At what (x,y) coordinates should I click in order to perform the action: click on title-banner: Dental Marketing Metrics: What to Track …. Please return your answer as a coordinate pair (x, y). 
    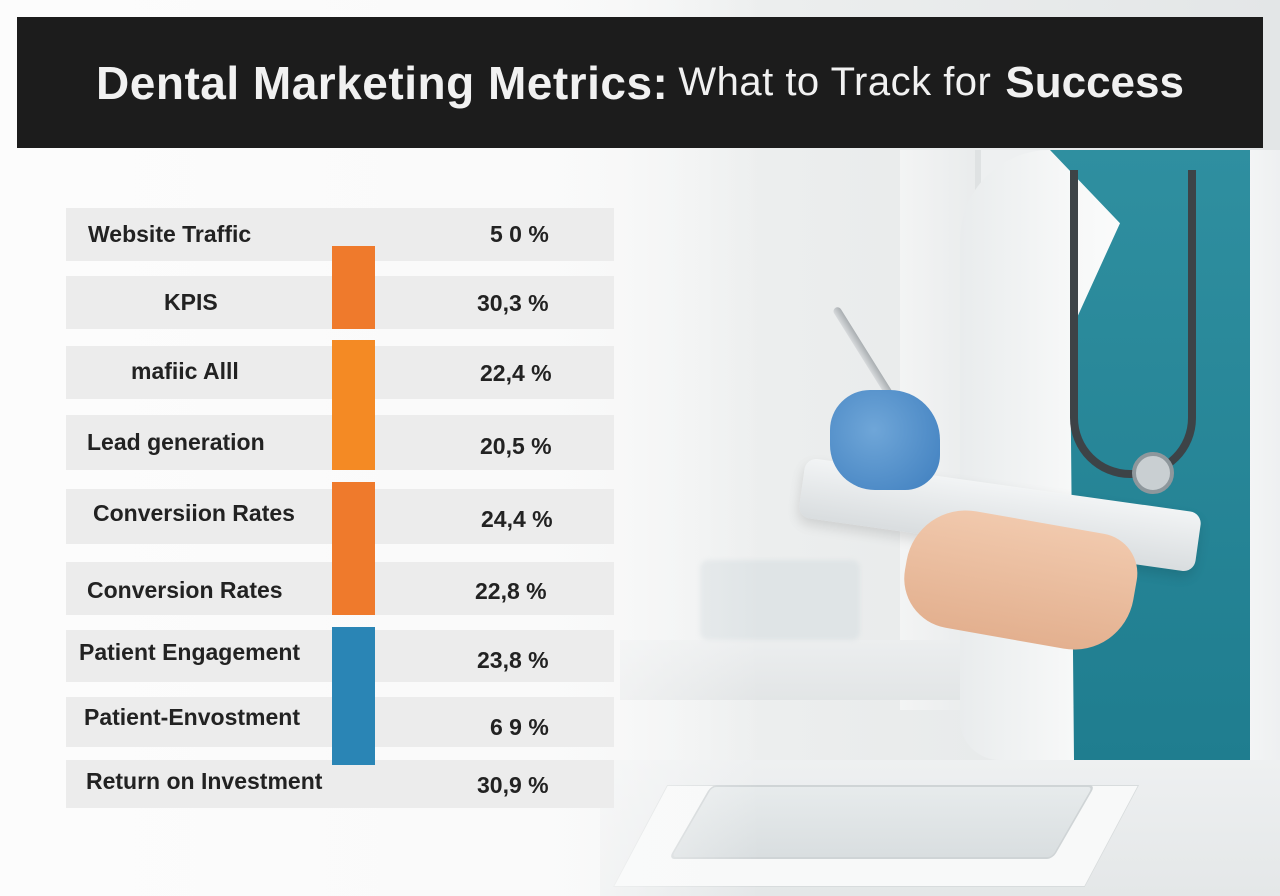
    Looking at the image, I should click on (640, 82).